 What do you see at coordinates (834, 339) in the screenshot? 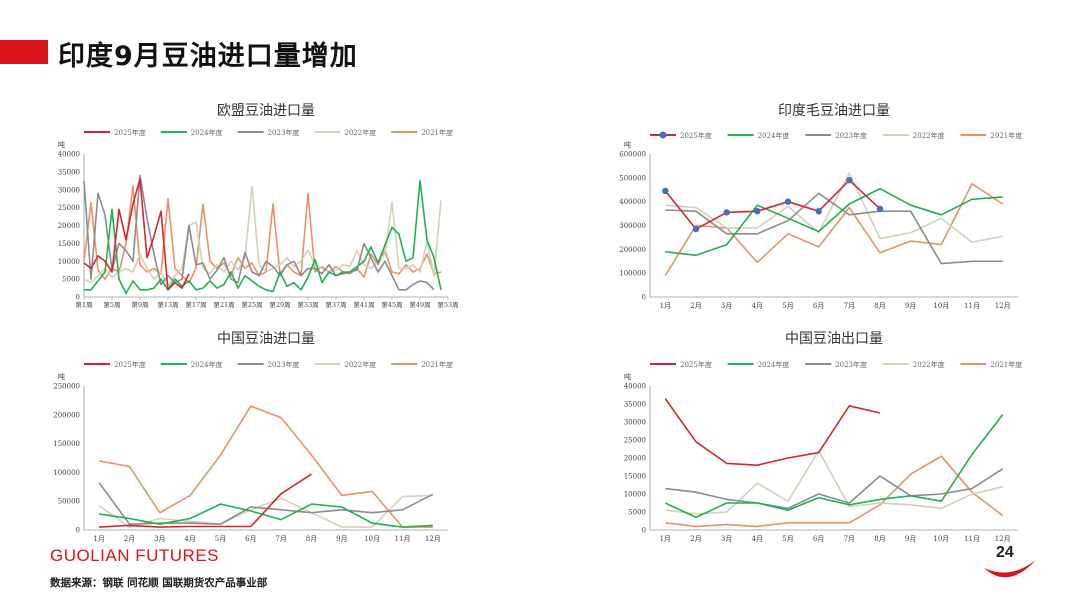
I see `chart-title: 中国豆油出口量` at bounding box center [834, 339].